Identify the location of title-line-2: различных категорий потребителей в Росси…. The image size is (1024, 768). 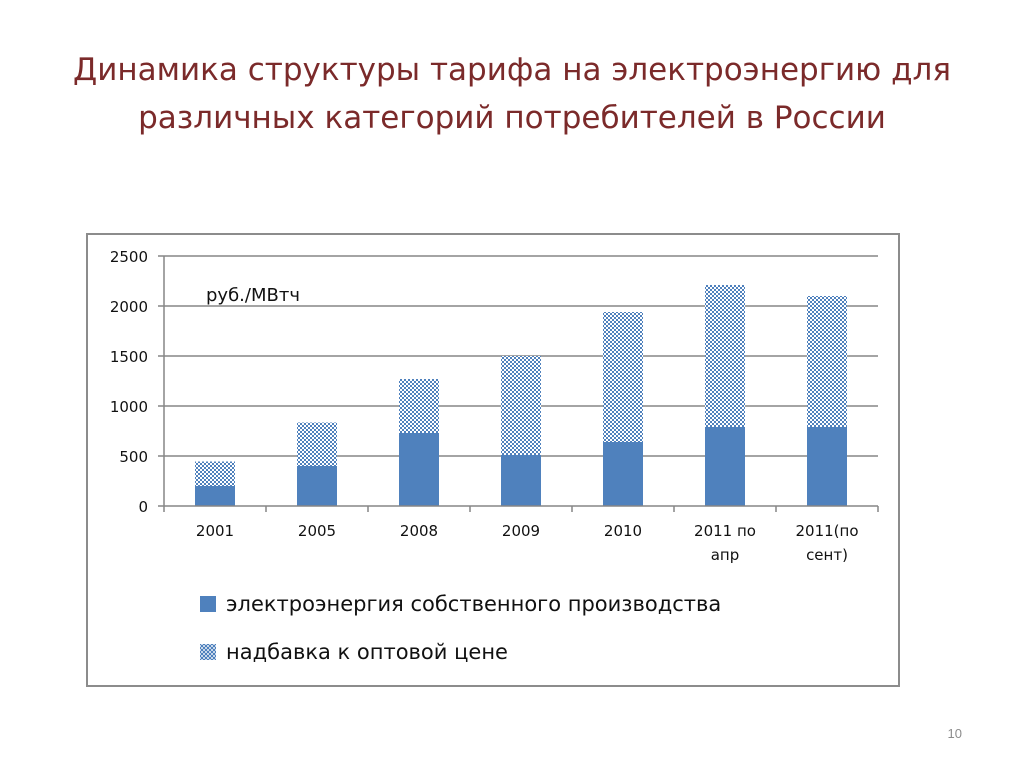
(512, 118).